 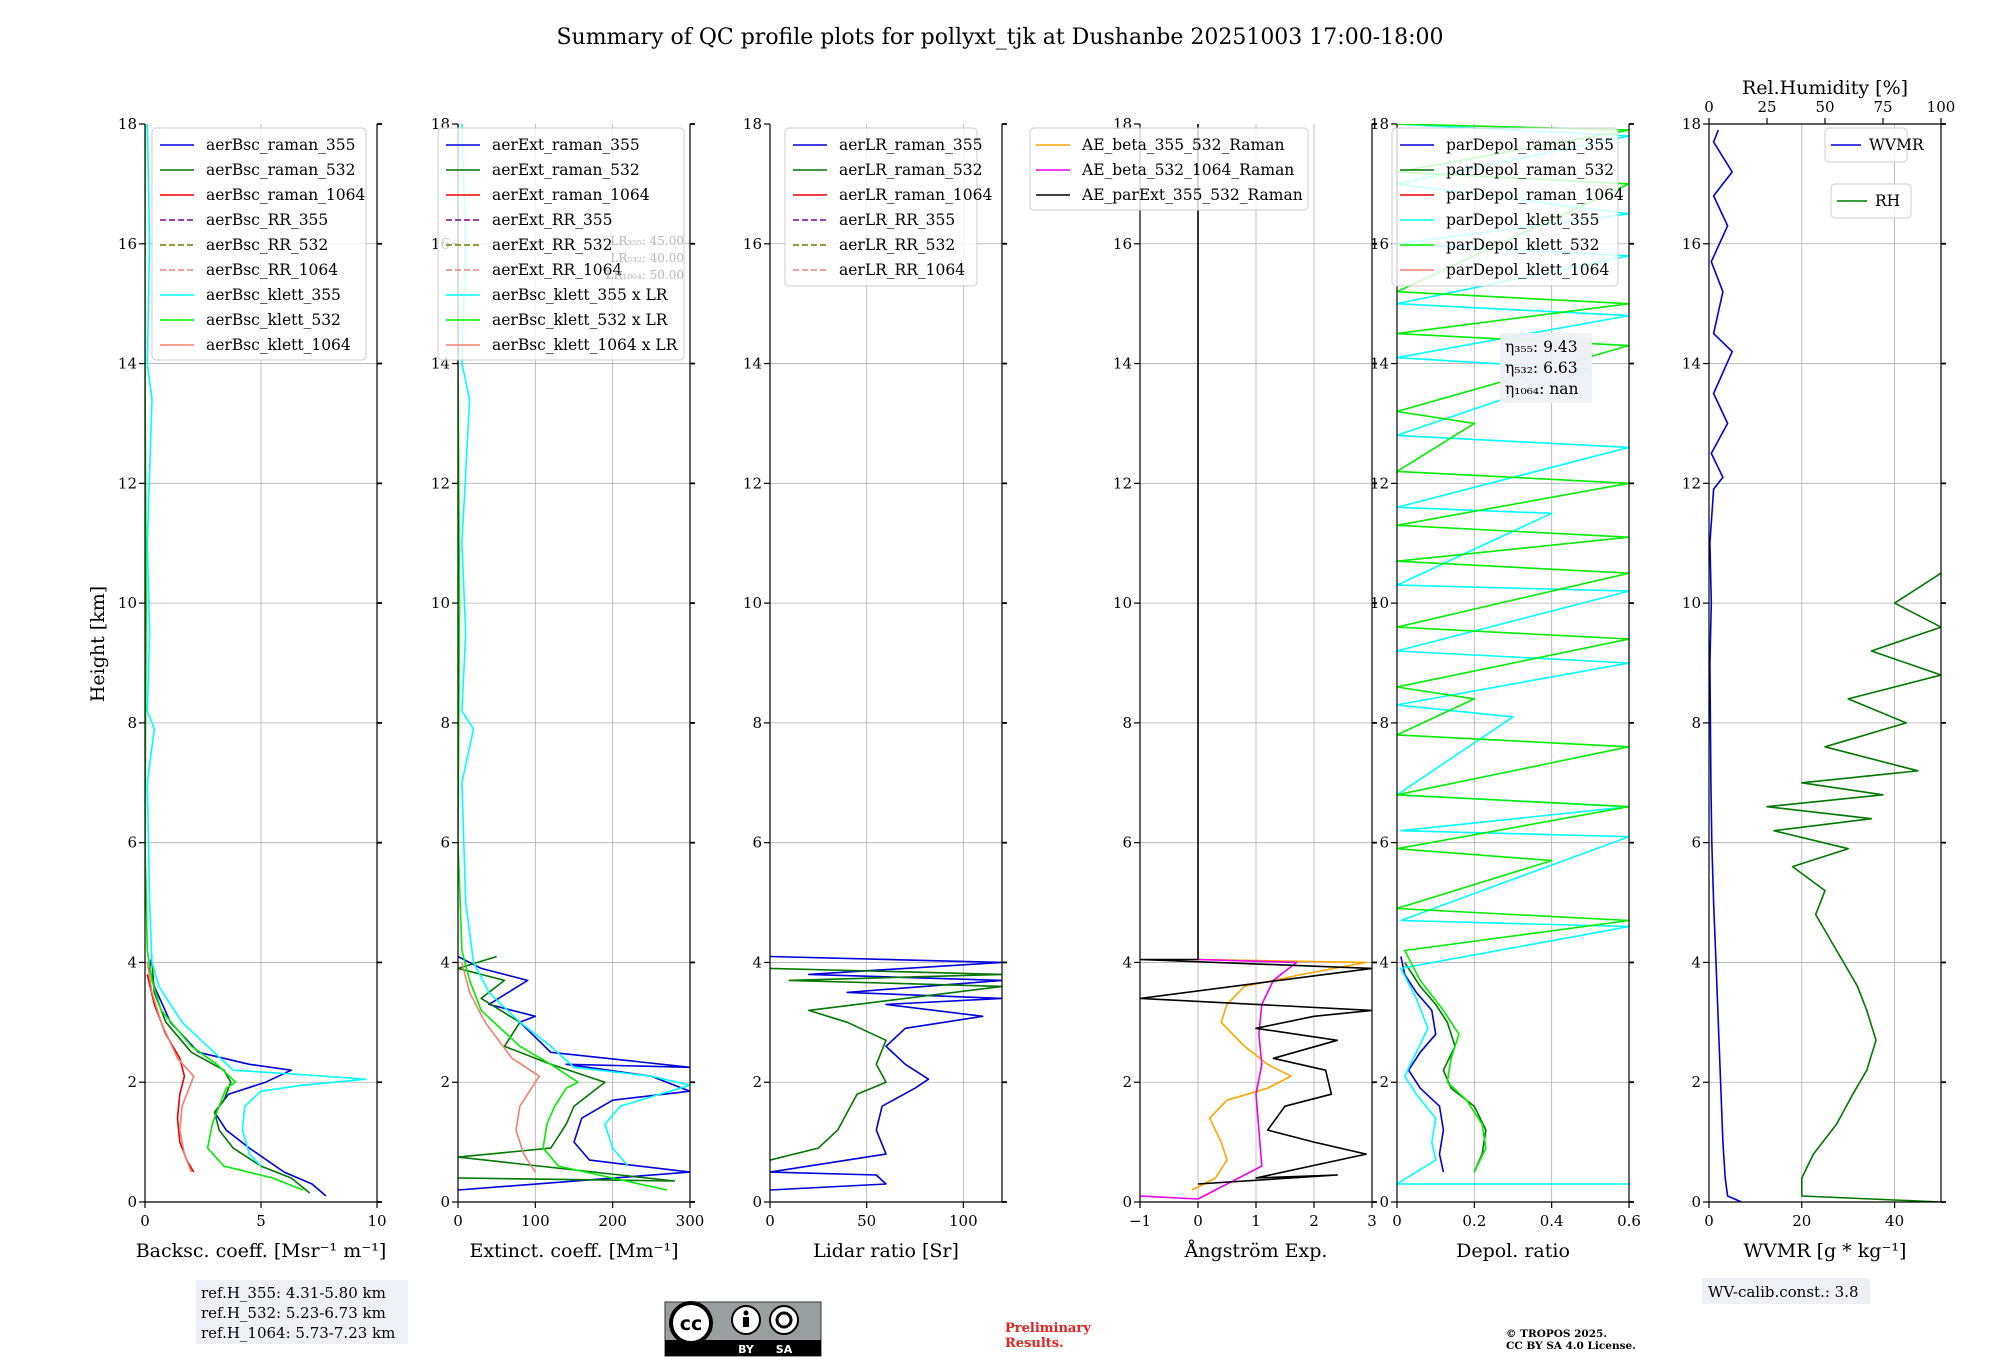 What do you see at coordinates (886, 1251) in the screenshot?
I see `x-axis-label: Lidar ratio [Sr]` at bounding box center [886, 1251].